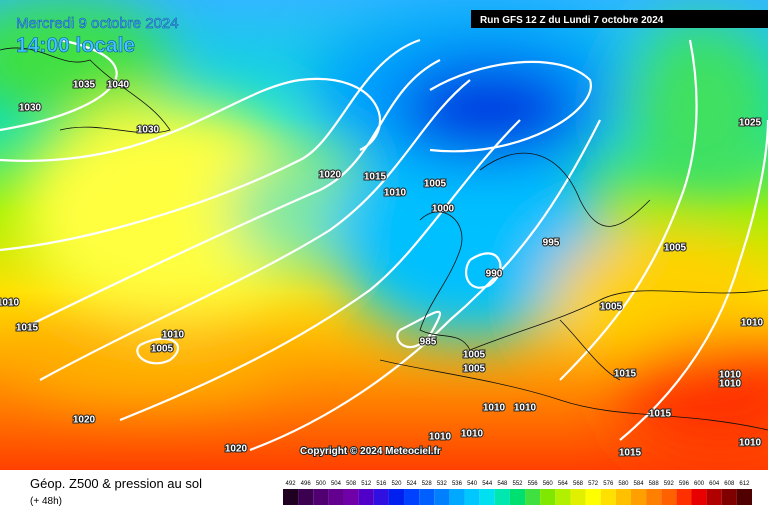 This screenshot has width=768, height=512. Describe the element at coordinates (639, 484) in the screenshot. I see `scale-label: 584` at that location.